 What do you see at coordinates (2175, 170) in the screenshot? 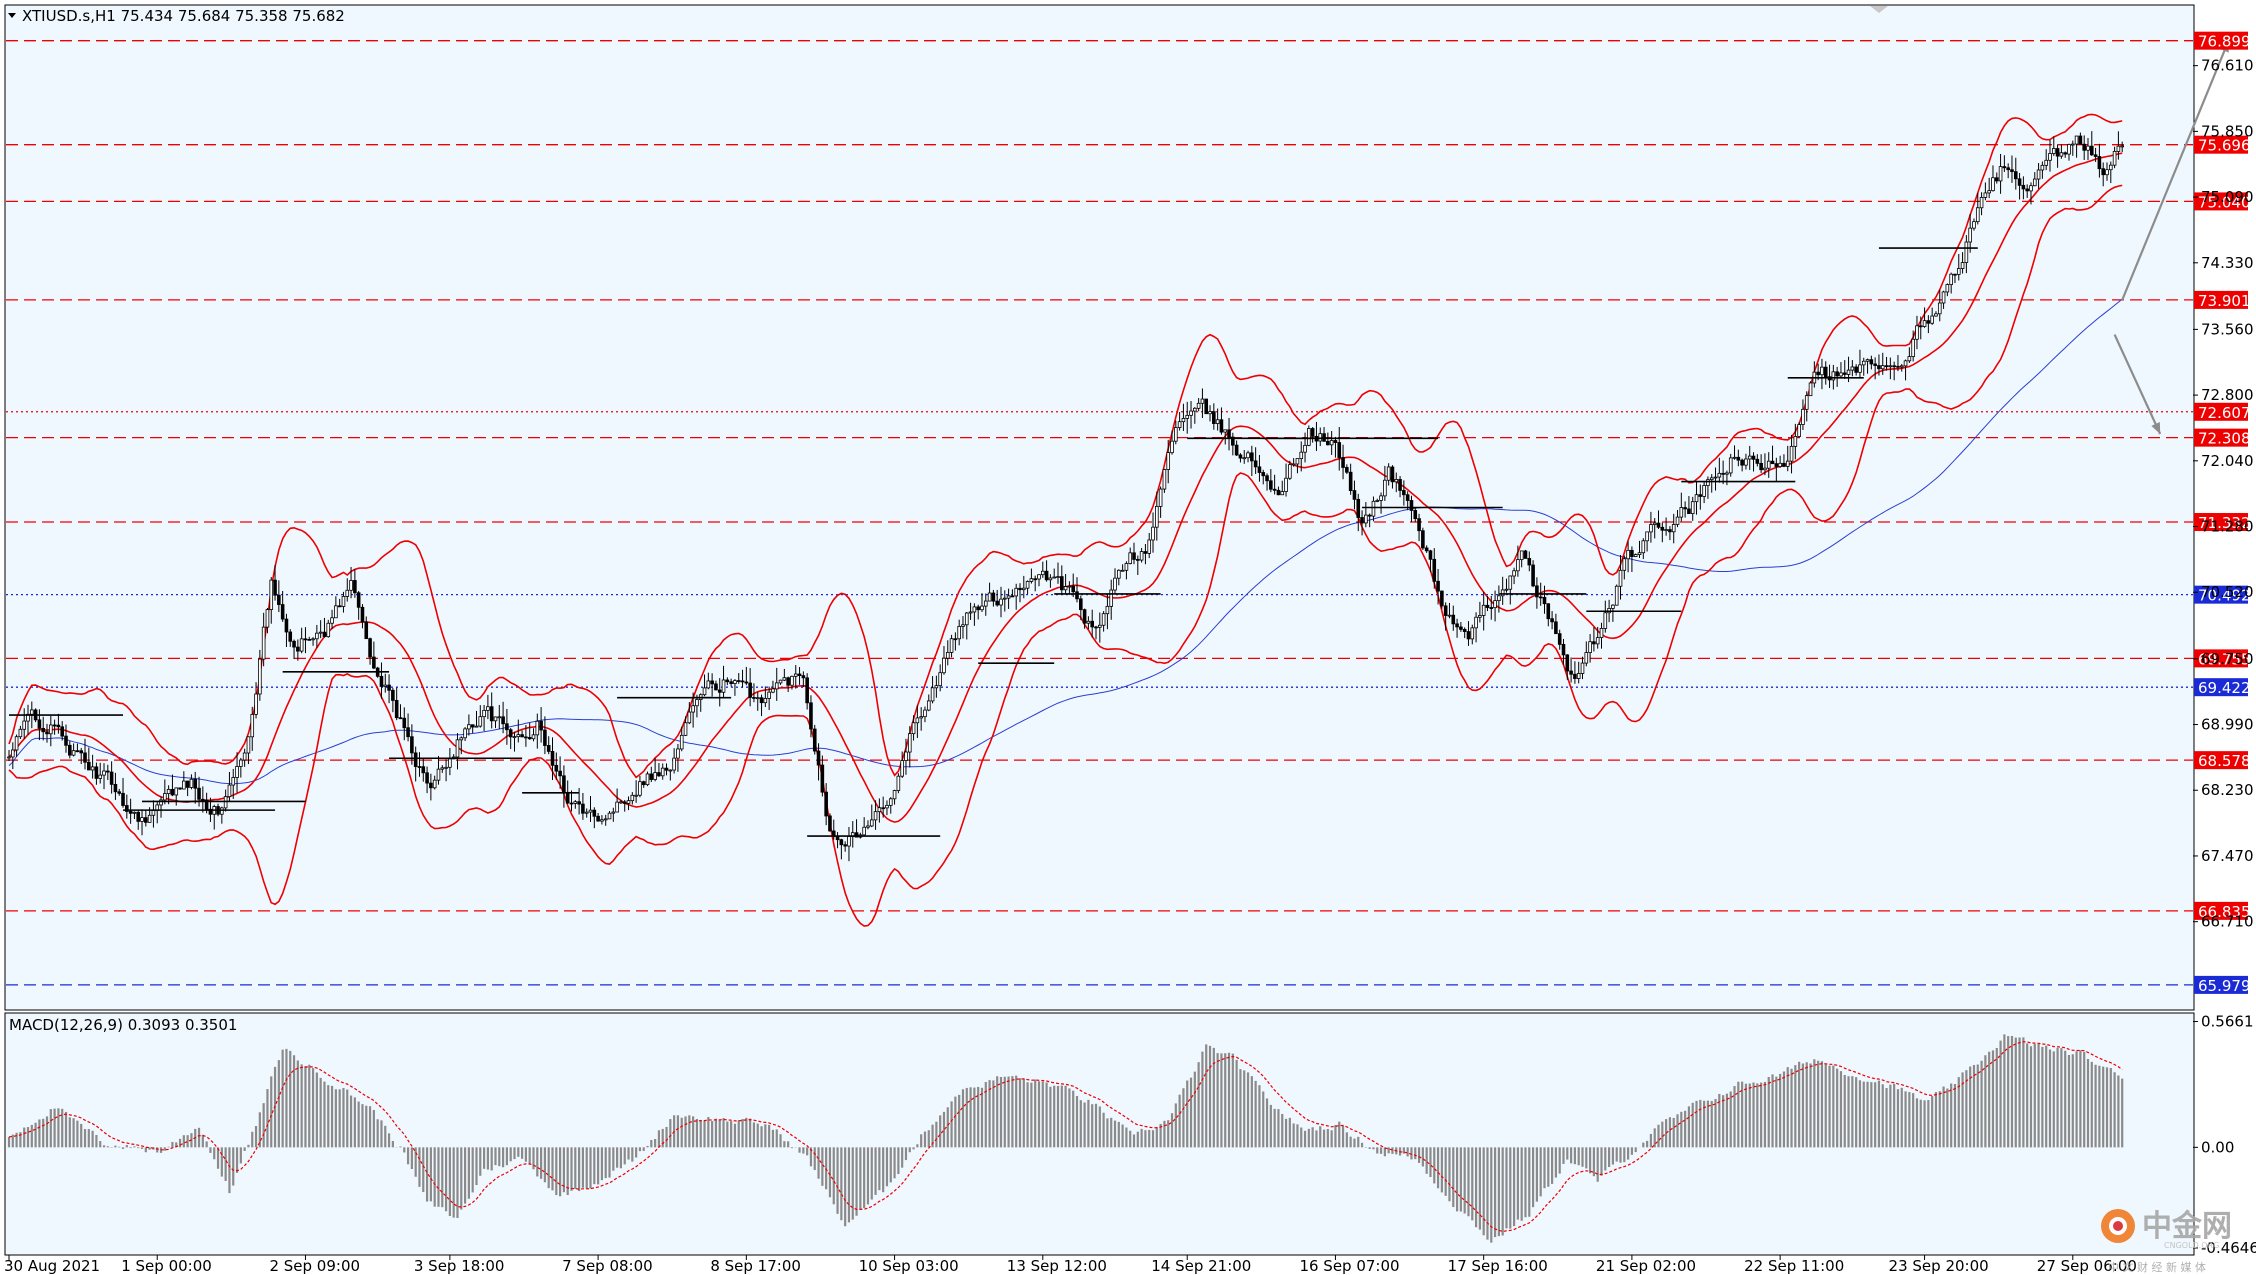
I see `forecast-arrow-up` at bounding box center [2175, 170].